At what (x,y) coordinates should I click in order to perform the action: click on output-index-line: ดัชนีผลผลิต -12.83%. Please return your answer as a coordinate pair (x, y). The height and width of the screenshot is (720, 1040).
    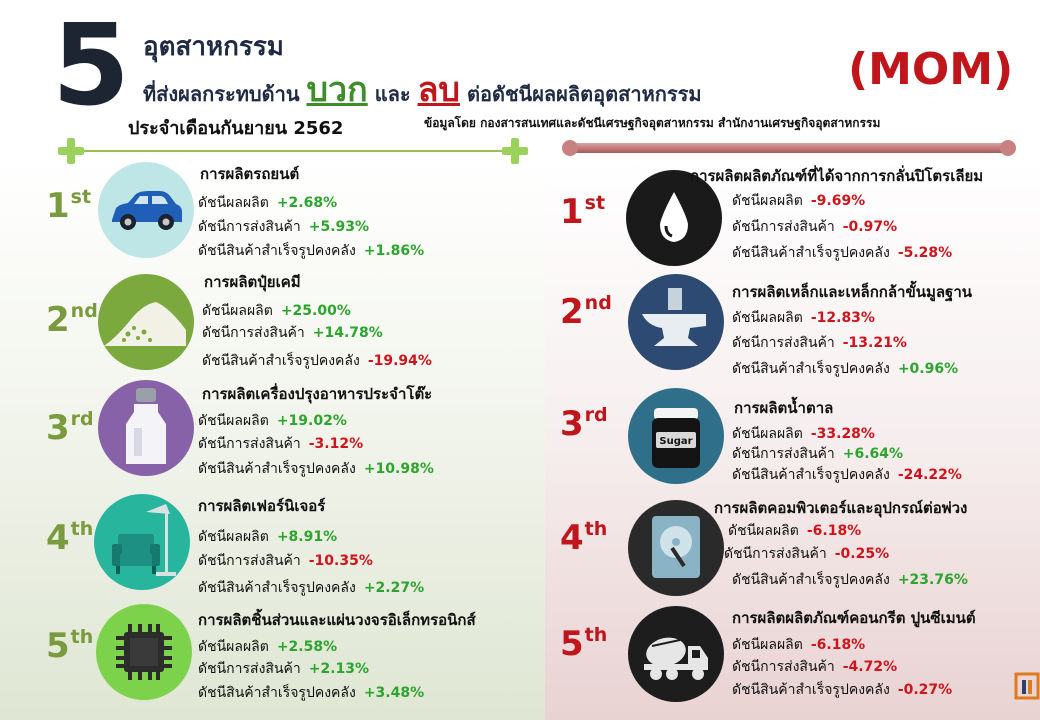
    Looking at the image, I should click on (803, 318).